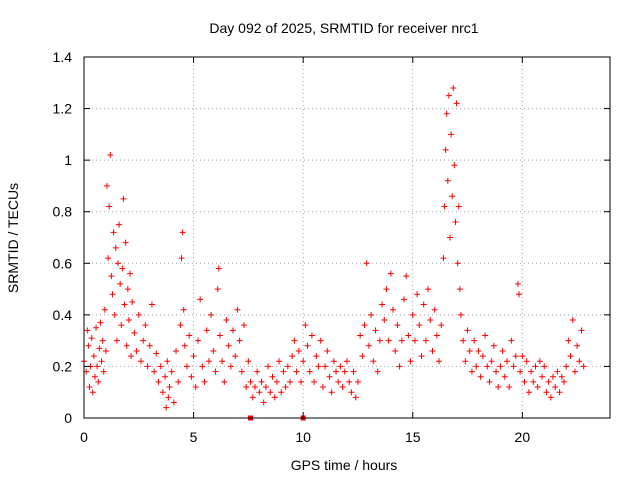  Describe the element at coordinates (68, 418) in the screenshot. I see `y-tick-label: 0` at that location.